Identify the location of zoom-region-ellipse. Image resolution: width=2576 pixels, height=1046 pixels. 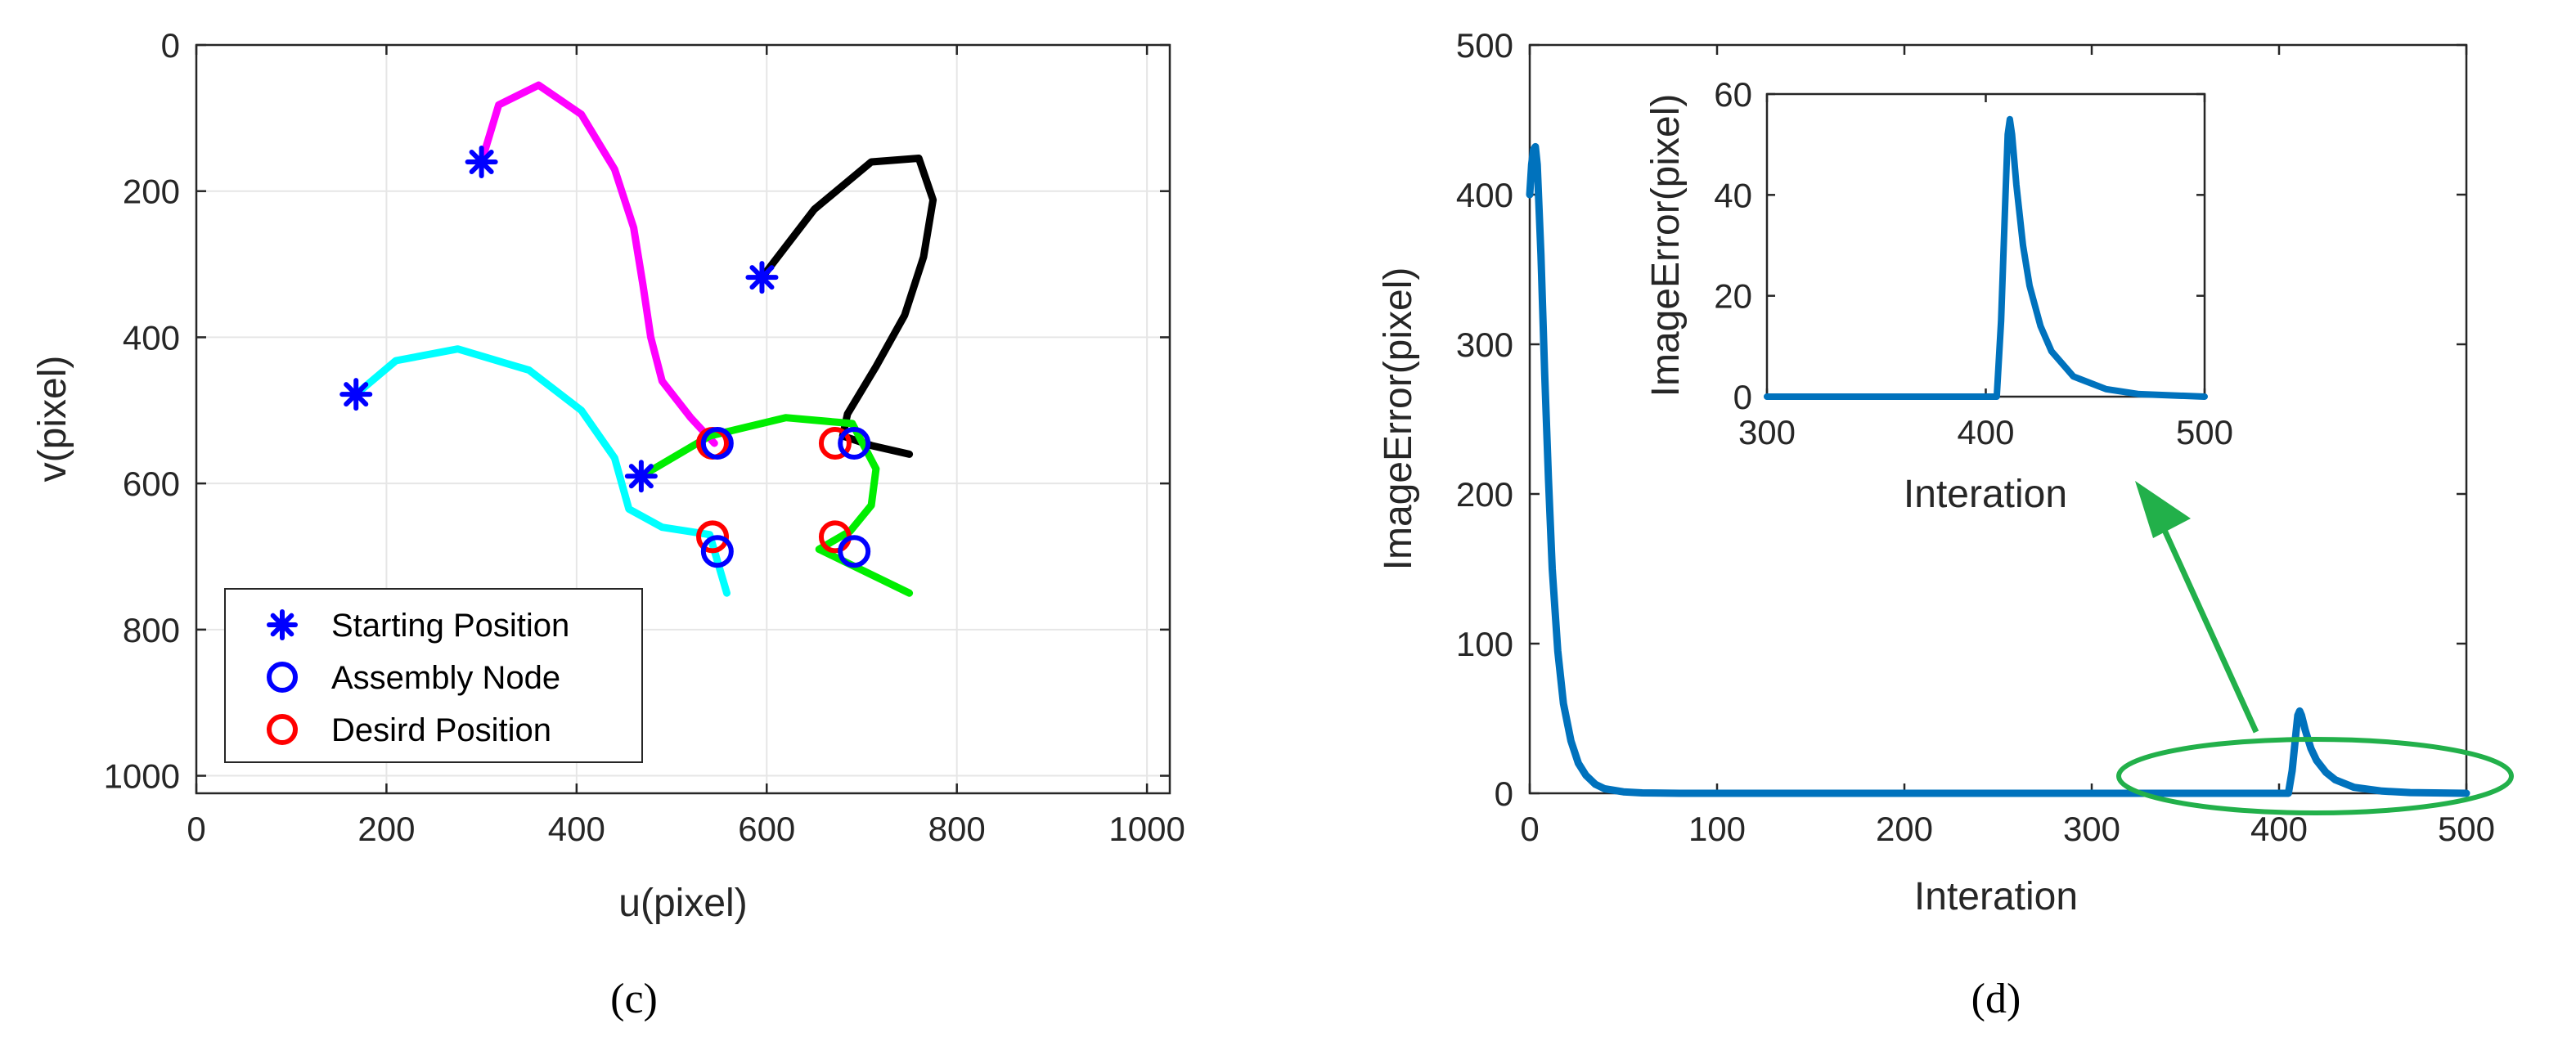
(2315, 776).